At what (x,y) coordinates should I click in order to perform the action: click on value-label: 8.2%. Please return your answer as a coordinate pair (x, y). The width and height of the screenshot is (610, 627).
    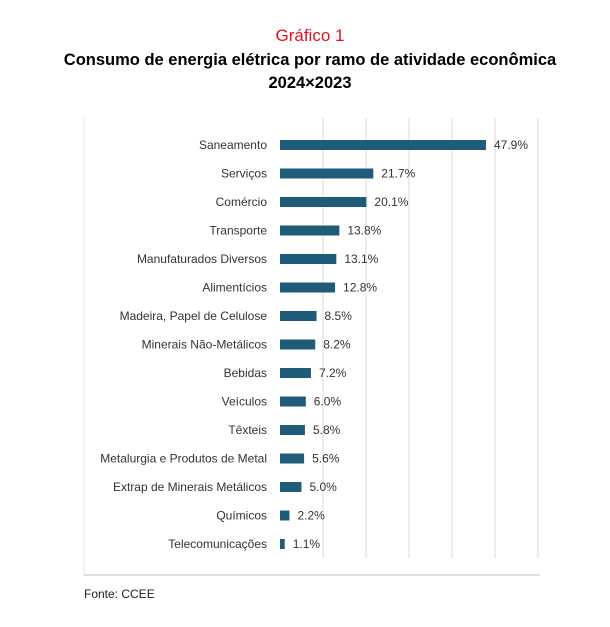
    Looking at the image, I should click on (337, 345).